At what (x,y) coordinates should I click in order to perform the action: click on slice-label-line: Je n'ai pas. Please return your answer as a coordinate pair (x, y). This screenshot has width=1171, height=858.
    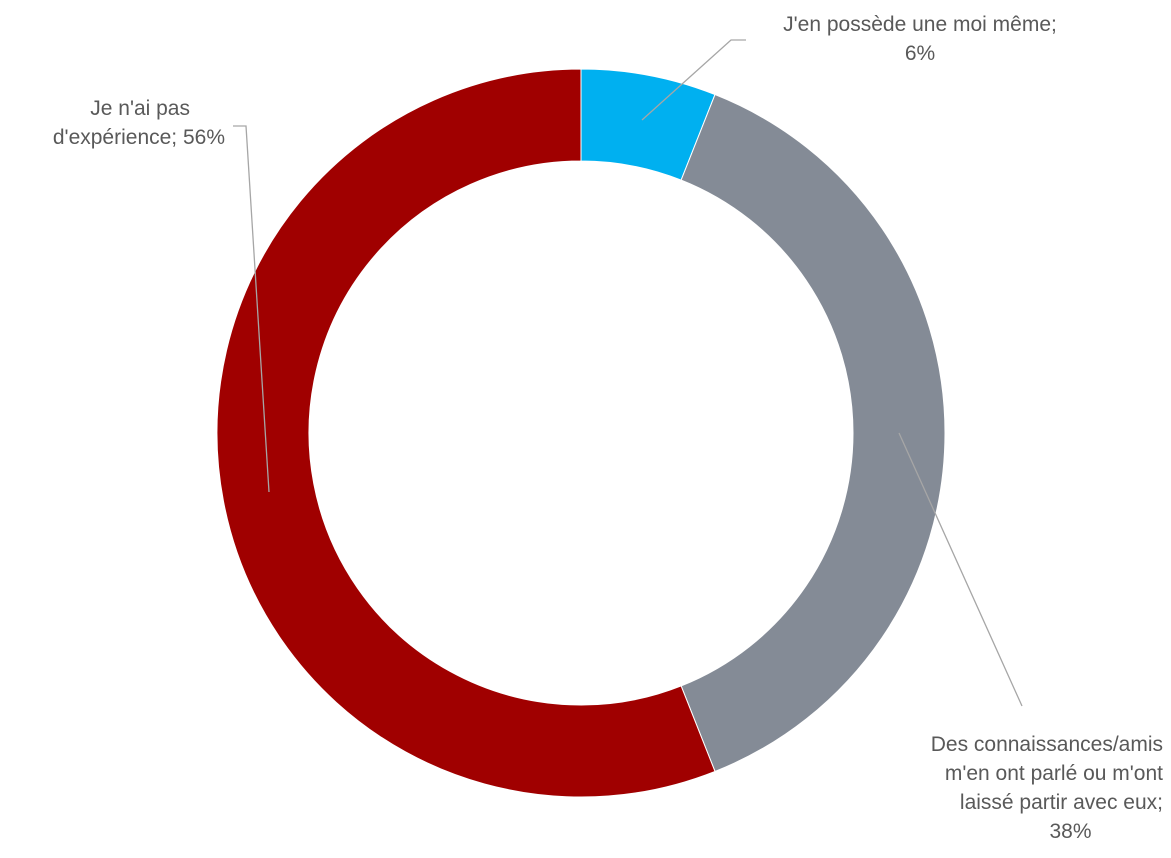
    Looking at the image, I should click on (140, 108).